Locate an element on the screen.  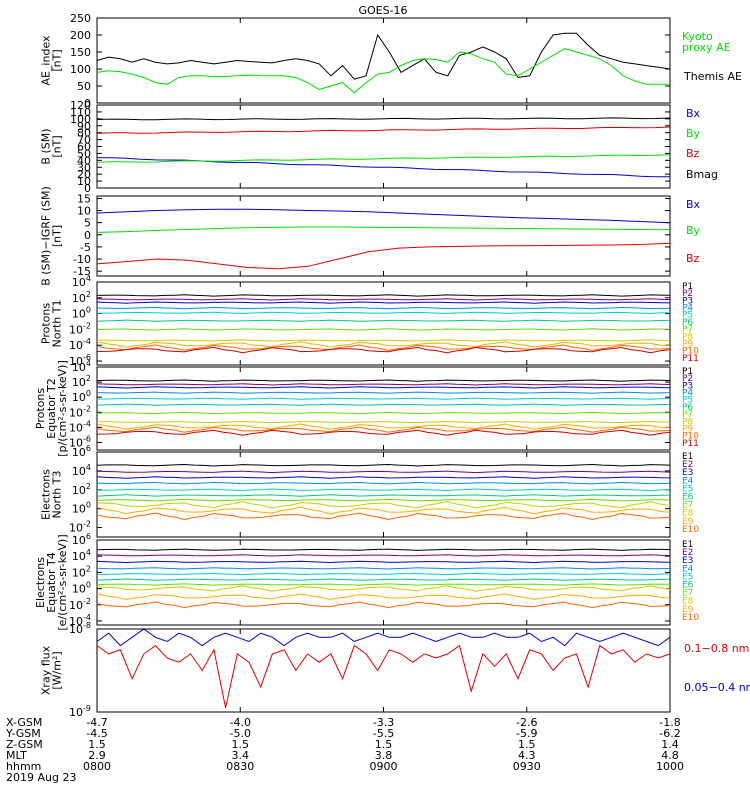
series-line-P3 is located at coordinates (383, 302).